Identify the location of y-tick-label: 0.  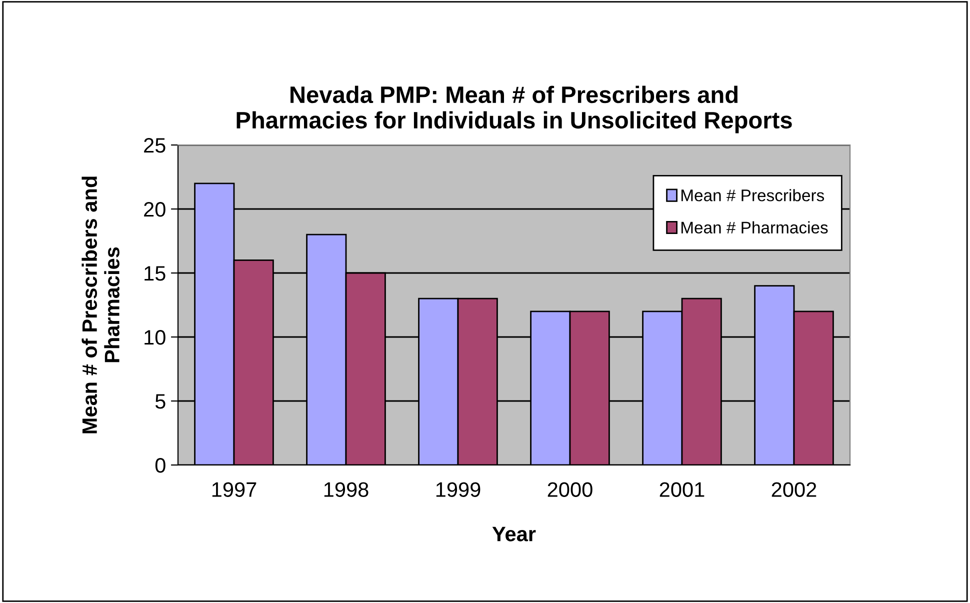
(160, 465).